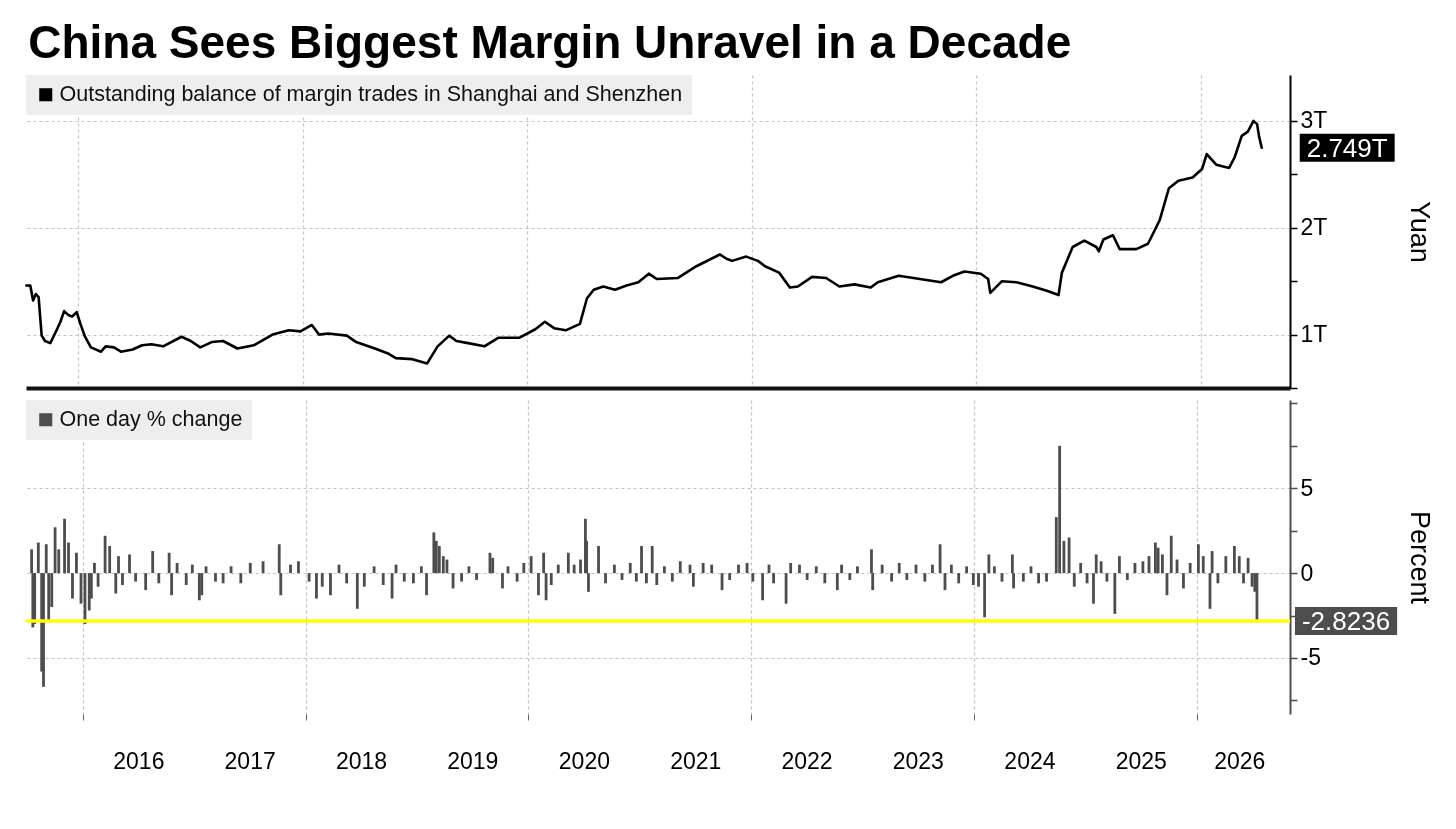 This screenshot has height=829, width=1456. I want to click on x-tick-label: 2020, so click(584, 760).